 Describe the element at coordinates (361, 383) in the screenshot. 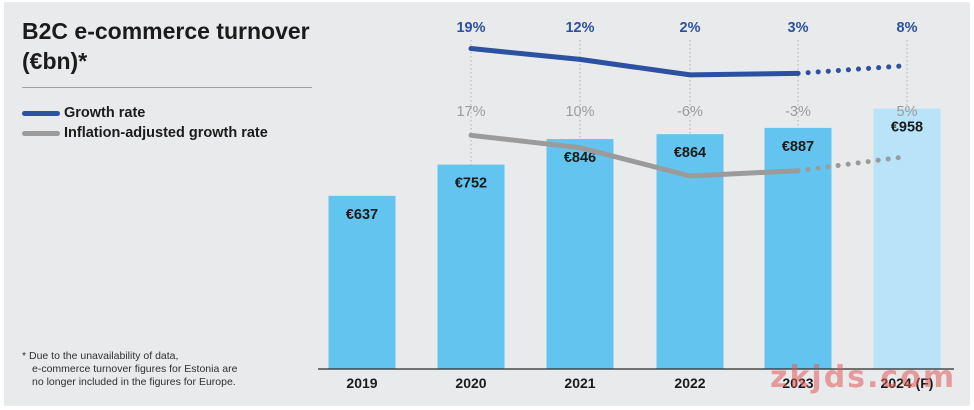

I see `x-tick-label-2019: 2019` at that location.